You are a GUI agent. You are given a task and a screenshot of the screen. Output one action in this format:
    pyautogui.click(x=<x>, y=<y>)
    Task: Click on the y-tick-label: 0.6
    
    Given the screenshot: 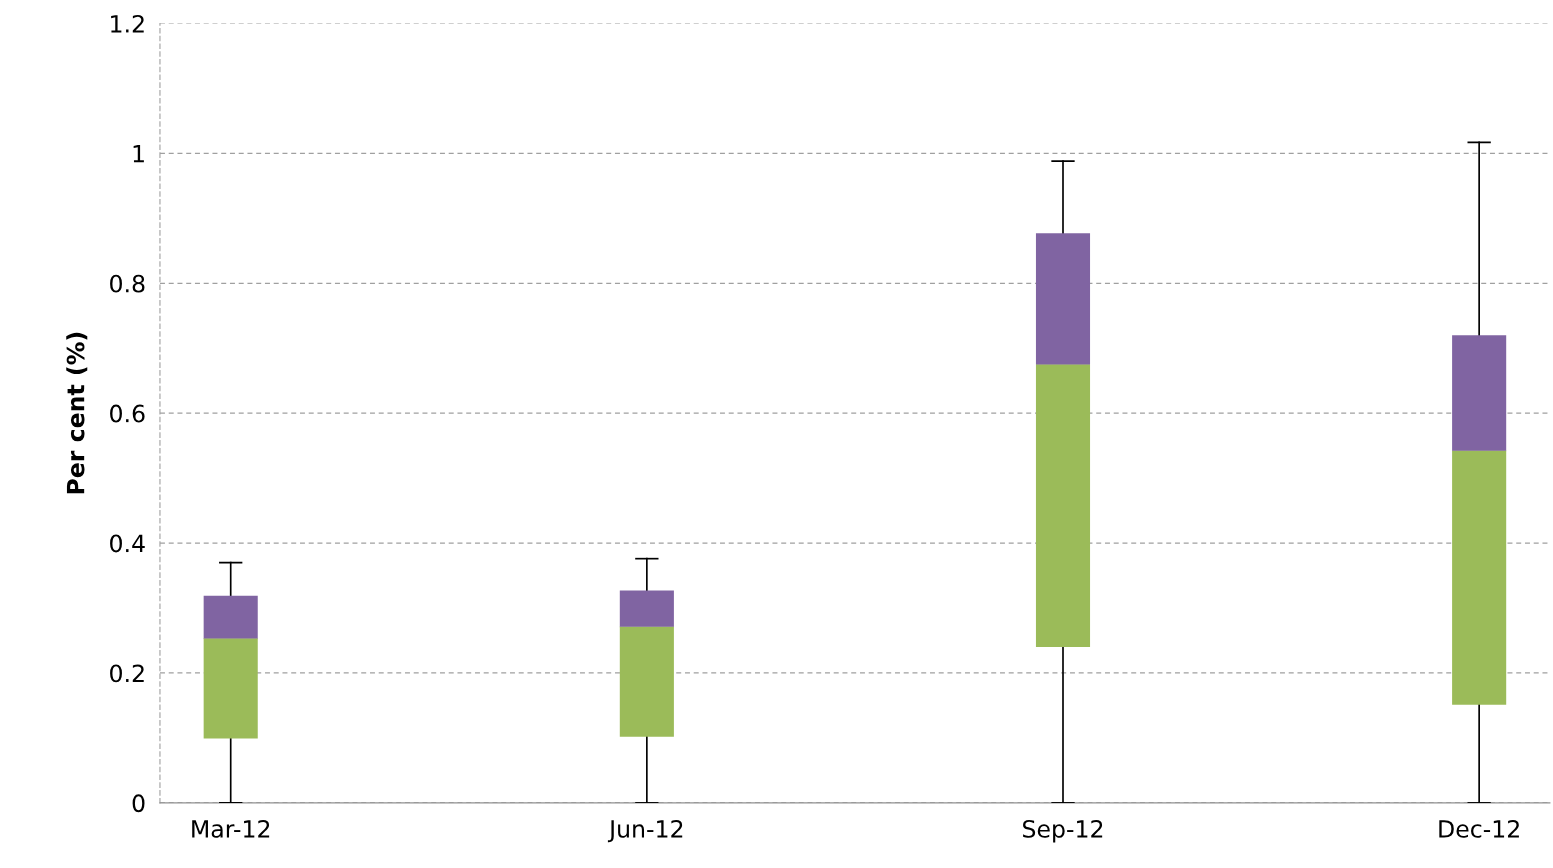 What is the action you would take?
    pyautogui.click(x=127, y=413)
    